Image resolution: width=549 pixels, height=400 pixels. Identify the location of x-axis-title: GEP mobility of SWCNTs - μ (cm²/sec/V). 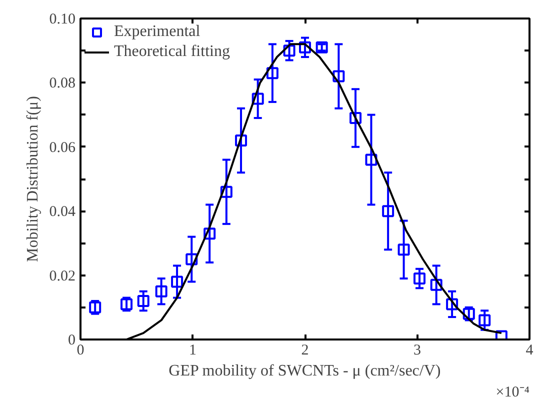
(304, 371).